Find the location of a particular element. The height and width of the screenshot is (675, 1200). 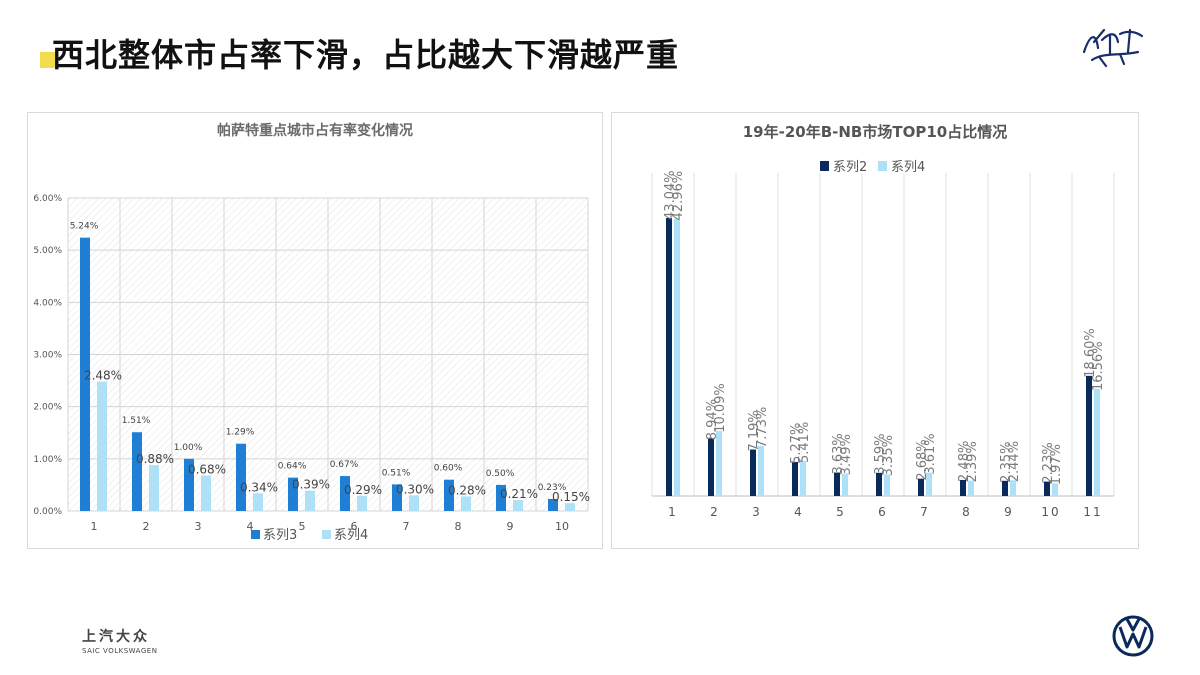

footer-logo-cn: 上汽大众 is located at coordinates (116, 637).